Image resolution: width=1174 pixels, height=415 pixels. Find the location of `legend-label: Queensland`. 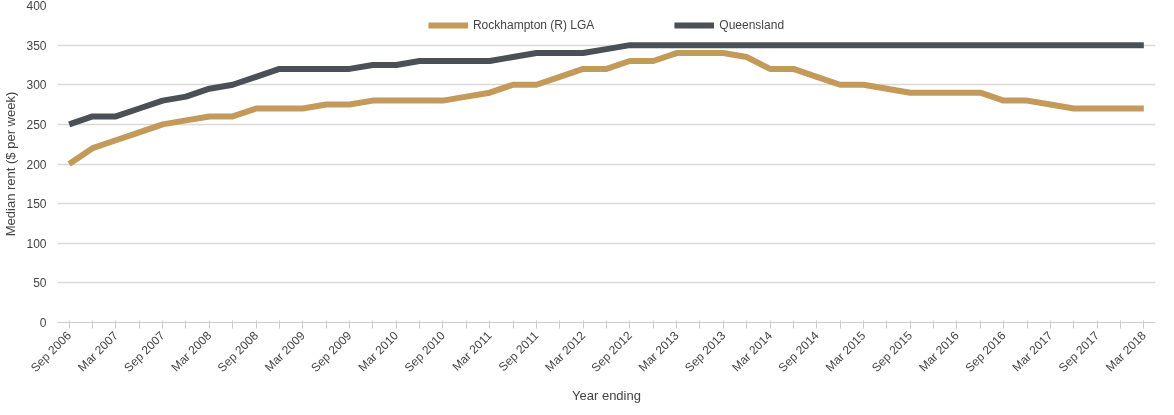

legend-label: Queensland is located at coordinates (752, 25).